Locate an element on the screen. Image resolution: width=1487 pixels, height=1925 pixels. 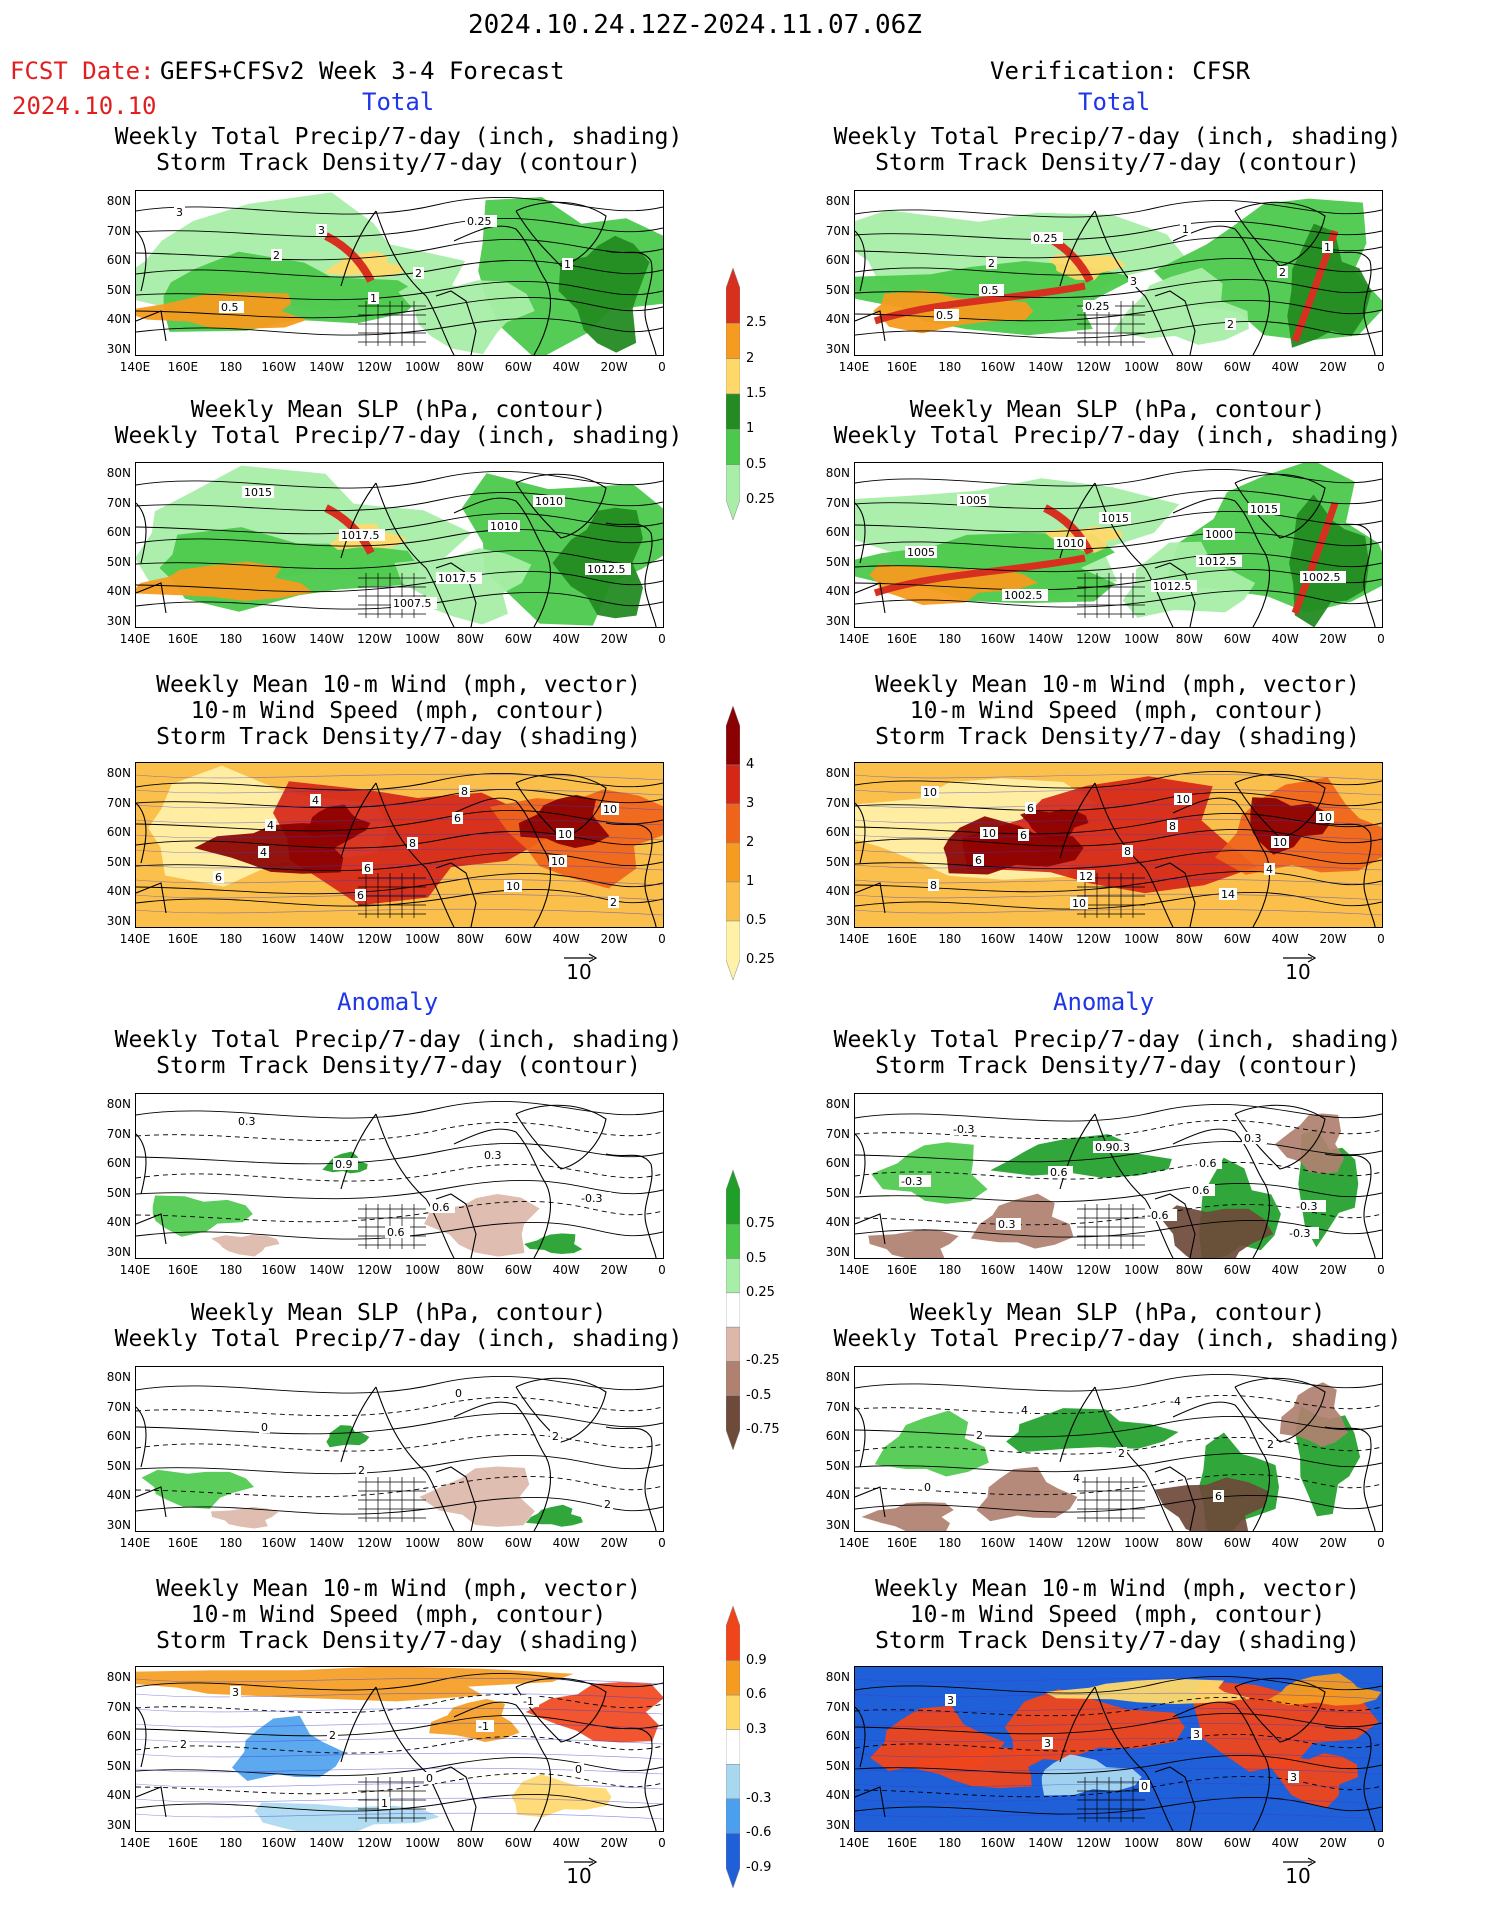
contour-label: 1015 is located at coordinates (1115, 518).